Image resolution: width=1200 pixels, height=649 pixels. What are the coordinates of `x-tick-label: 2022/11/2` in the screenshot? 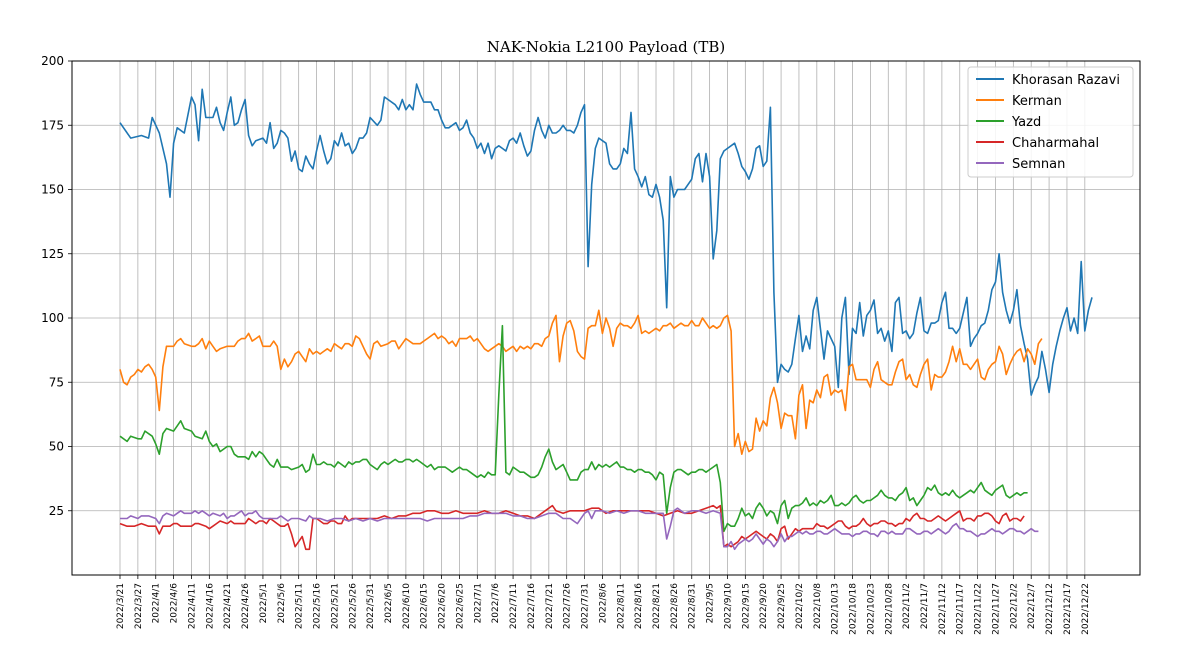 It's located at (907, 606).